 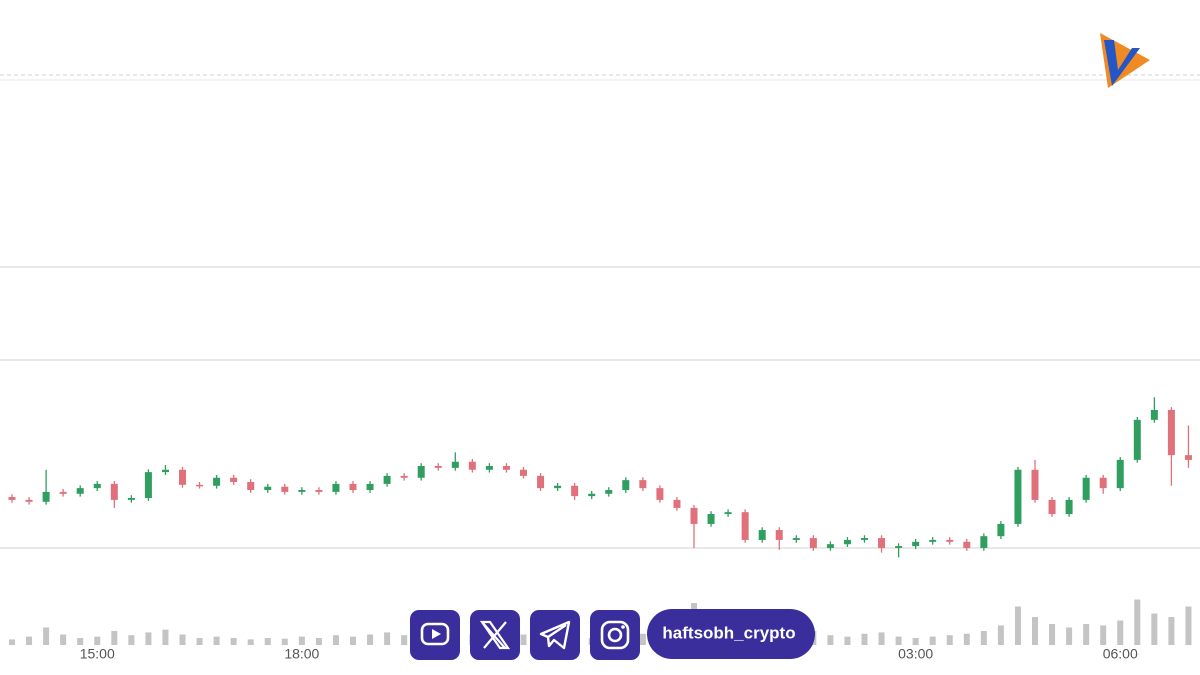 What do you see at coordinates (97, 654) in the screenshot?
I see `x-tick-label: 15:00` at bounding box center [97, 654].